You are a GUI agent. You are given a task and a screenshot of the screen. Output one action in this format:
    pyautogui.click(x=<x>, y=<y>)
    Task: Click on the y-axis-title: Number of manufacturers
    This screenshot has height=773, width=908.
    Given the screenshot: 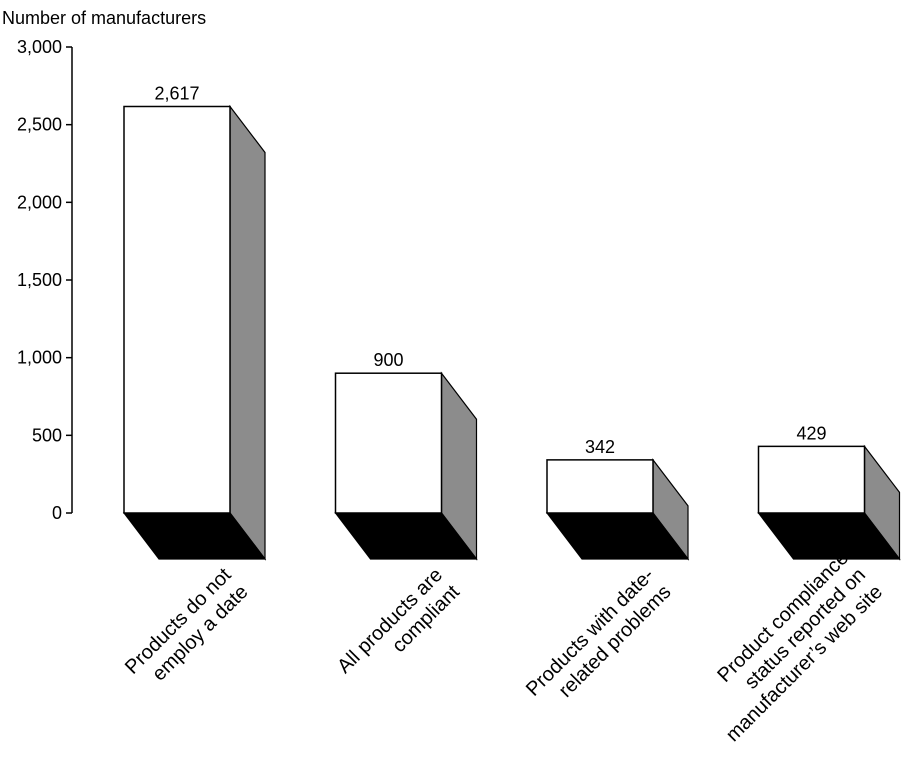 What is the action you would take?
    pyautogui.click(x=104, y=18)
    